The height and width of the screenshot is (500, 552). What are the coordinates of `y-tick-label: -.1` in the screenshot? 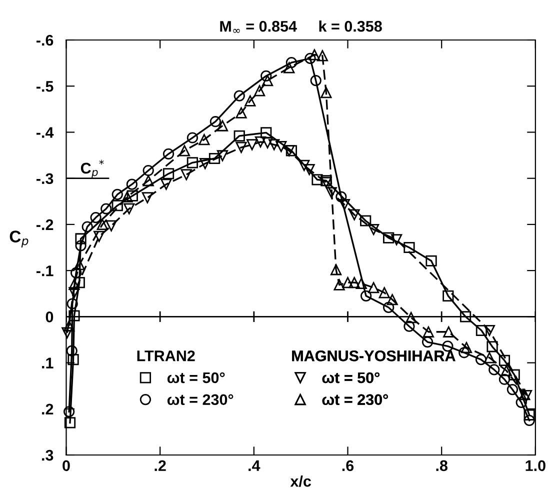 It's located at (45, 271).